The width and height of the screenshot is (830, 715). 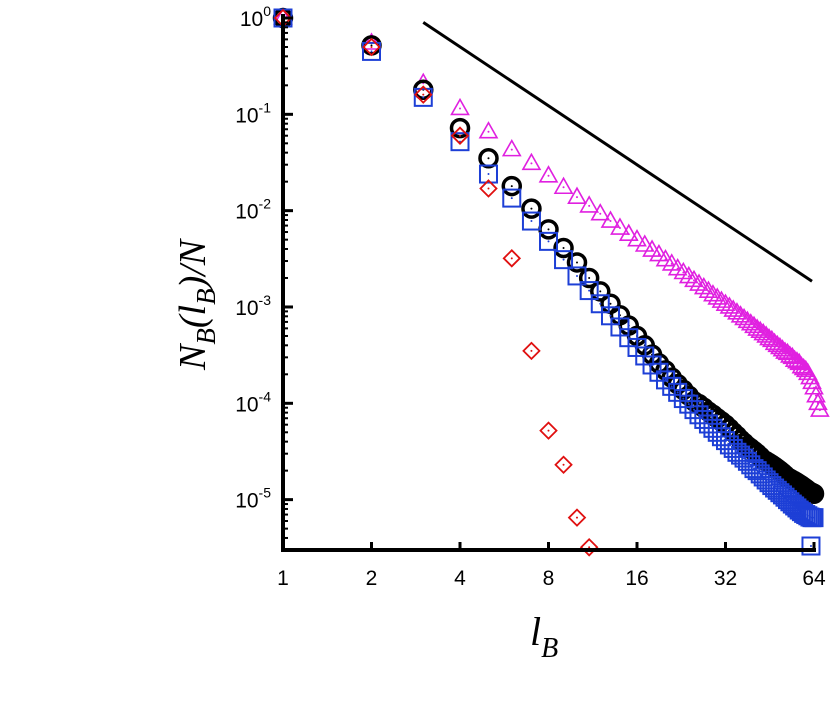 I want to click on y-tick-exponent: -2, so click(x=265, y=204).